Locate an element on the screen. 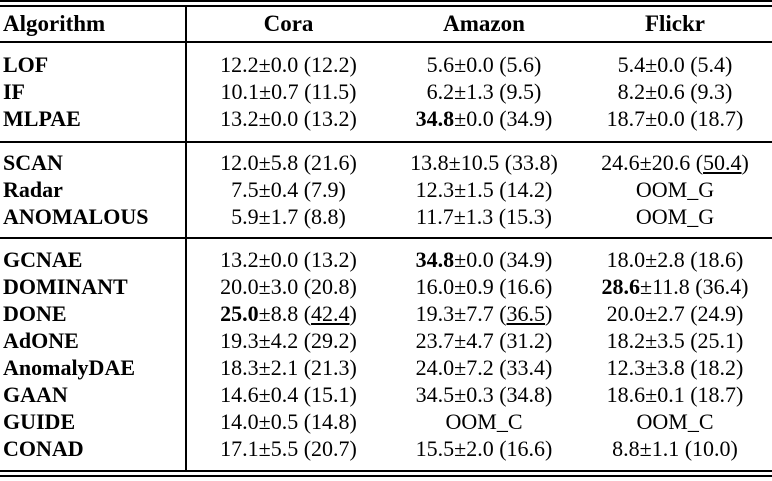  amazon-value: 23.7±4.7 (31.2) is located at coordinates (484, 340).